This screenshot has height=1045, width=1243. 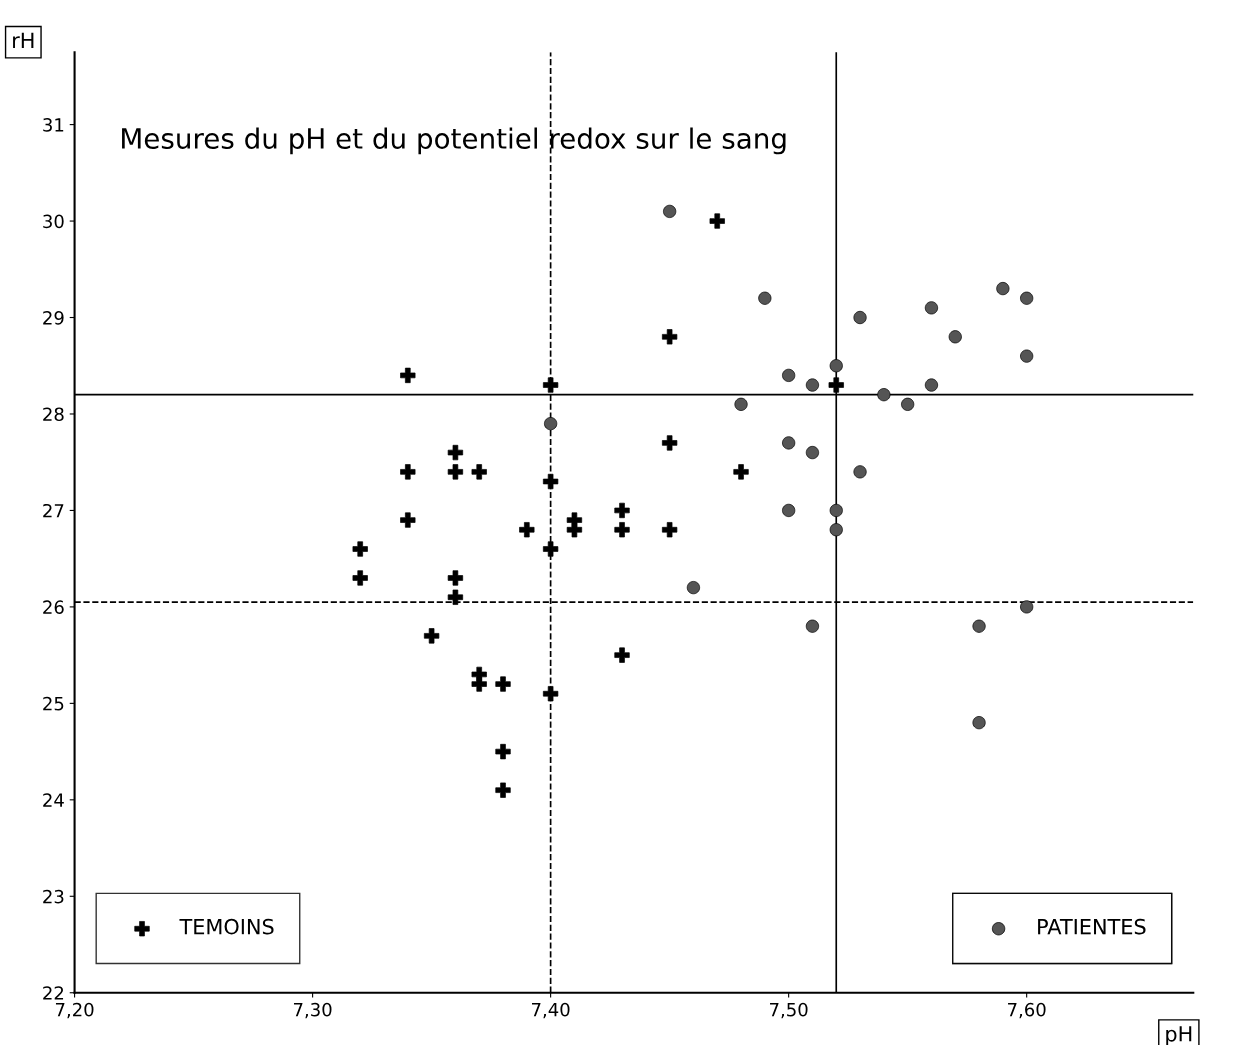 I want to click on y-tick-label: 29, so click(x=53, y=317).